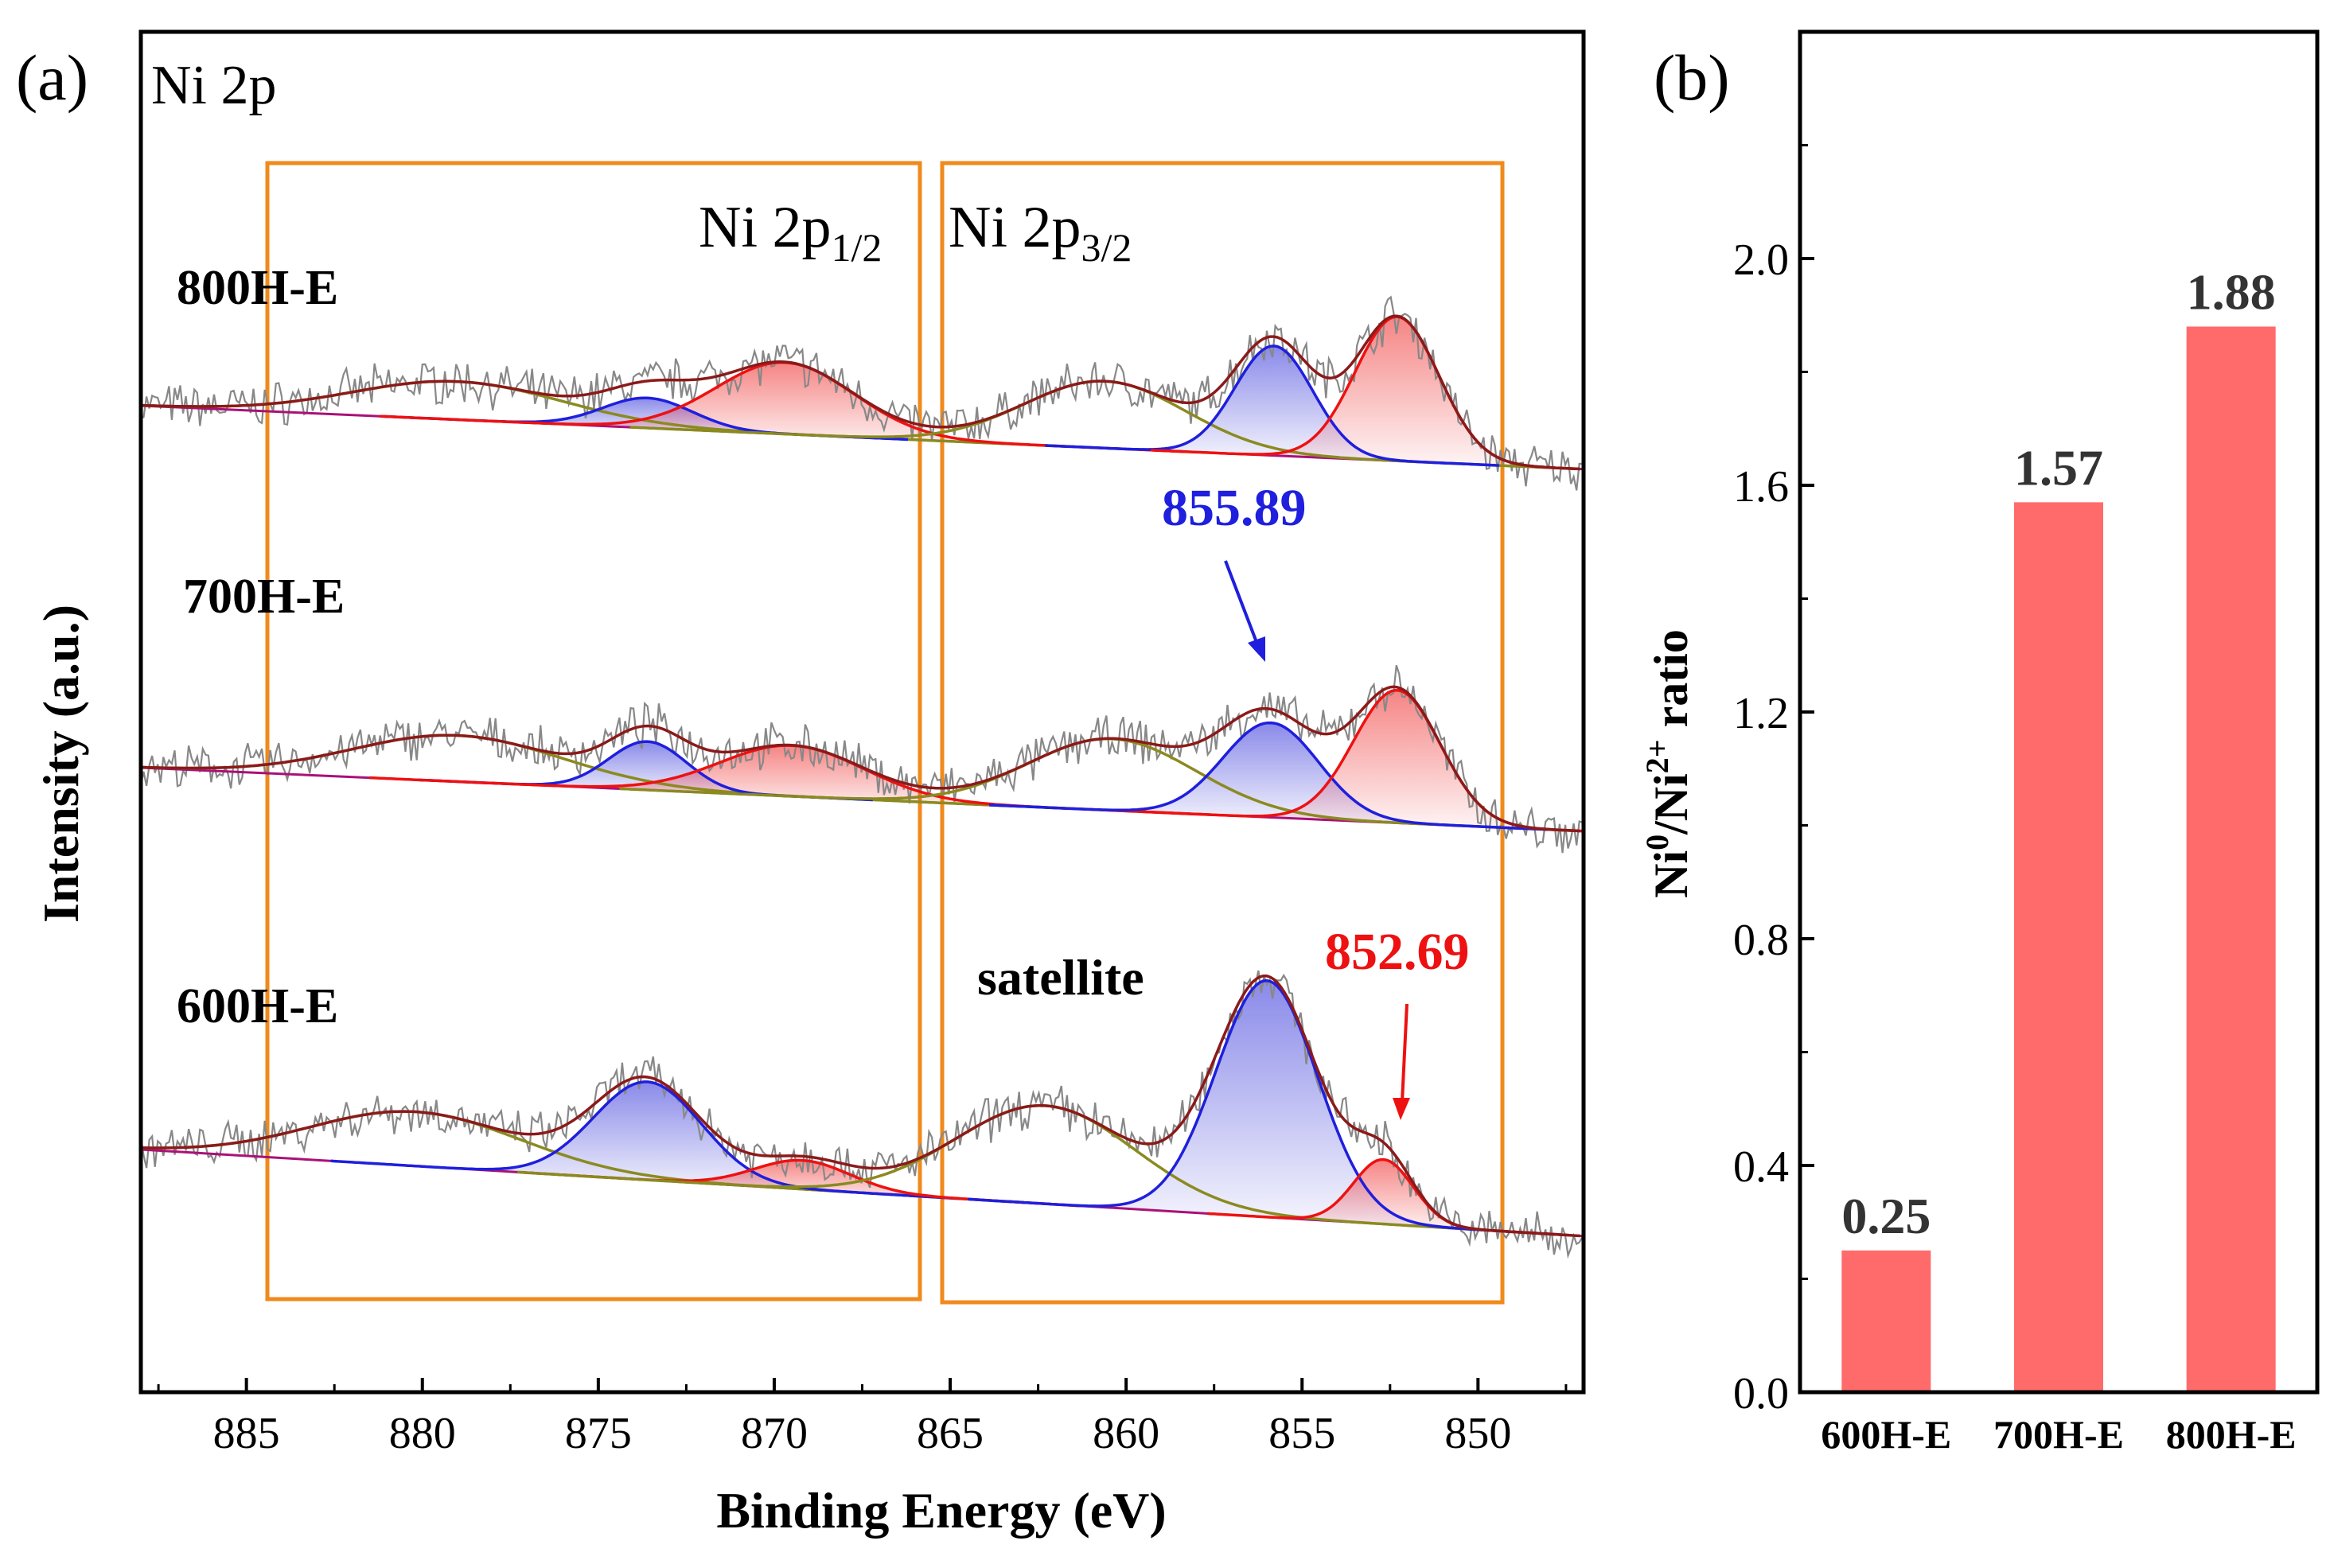 Image resolution: width=2330 pixels, height=1568 pixels. I want to click on sample-label-800h-e: 800H-E, so click(257, 288).